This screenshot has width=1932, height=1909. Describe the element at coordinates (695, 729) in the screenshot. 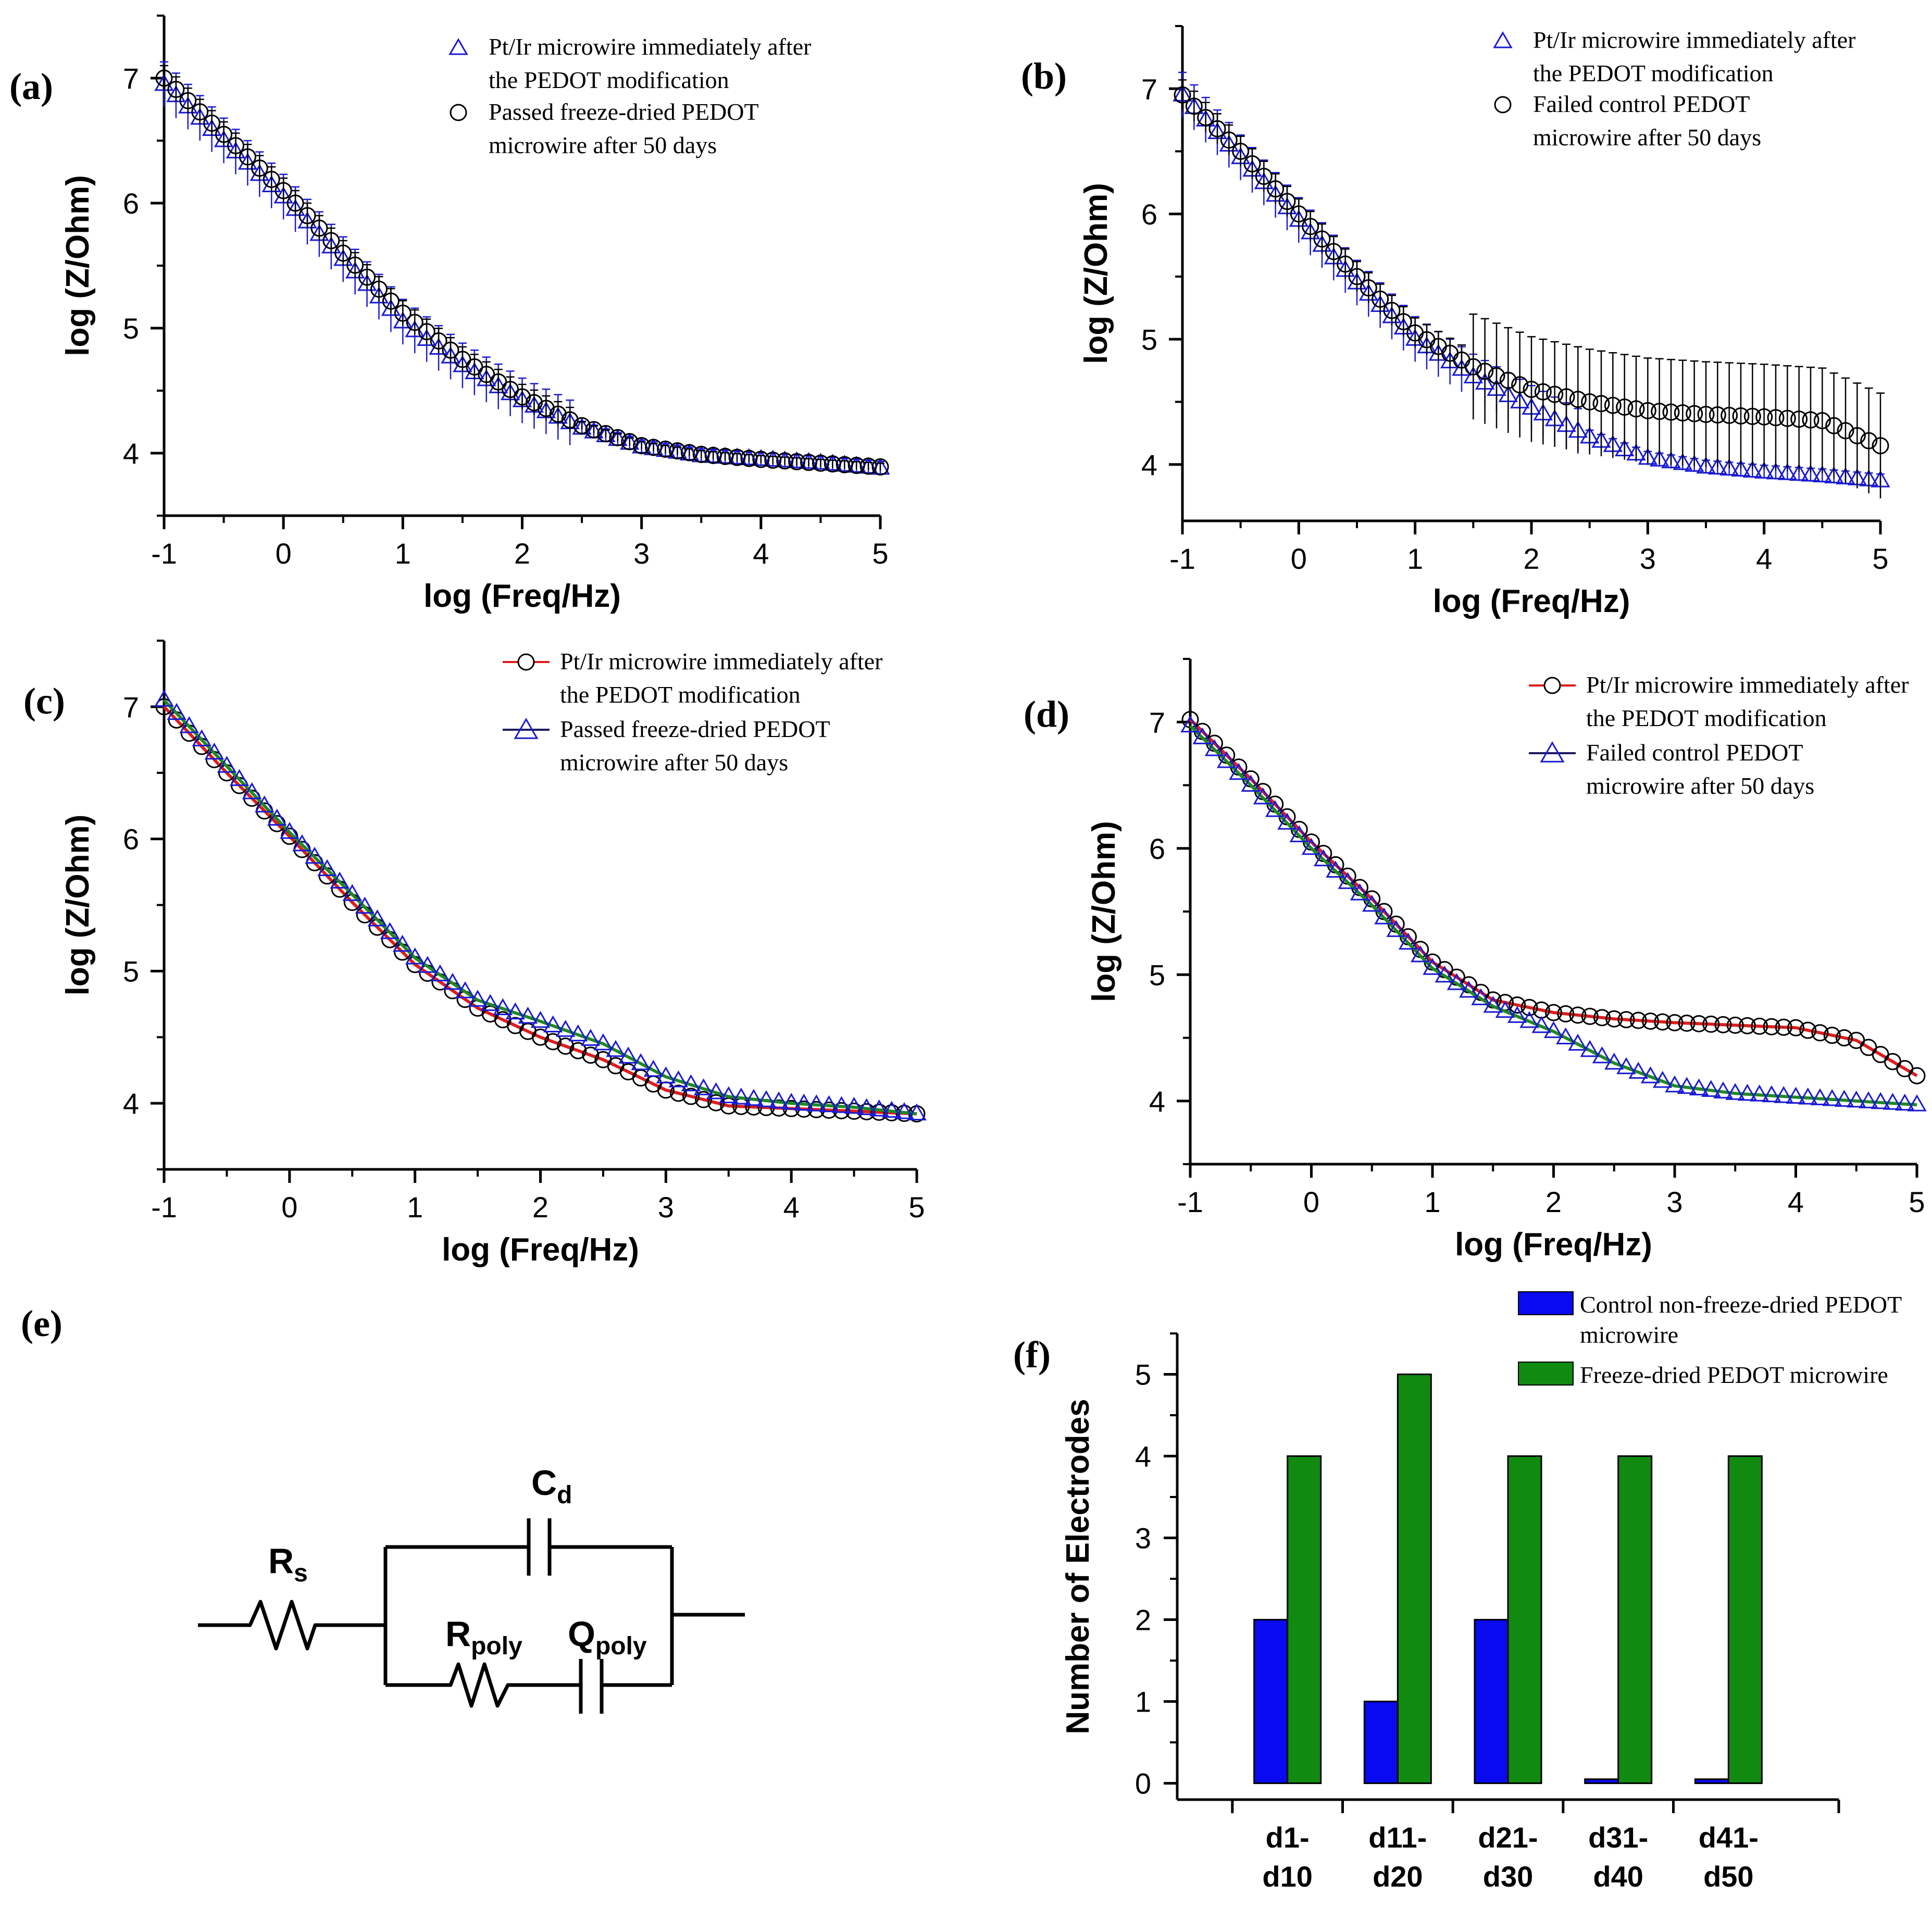

I see `legend-text: Passed freeze-dried PEDOT` at that location.